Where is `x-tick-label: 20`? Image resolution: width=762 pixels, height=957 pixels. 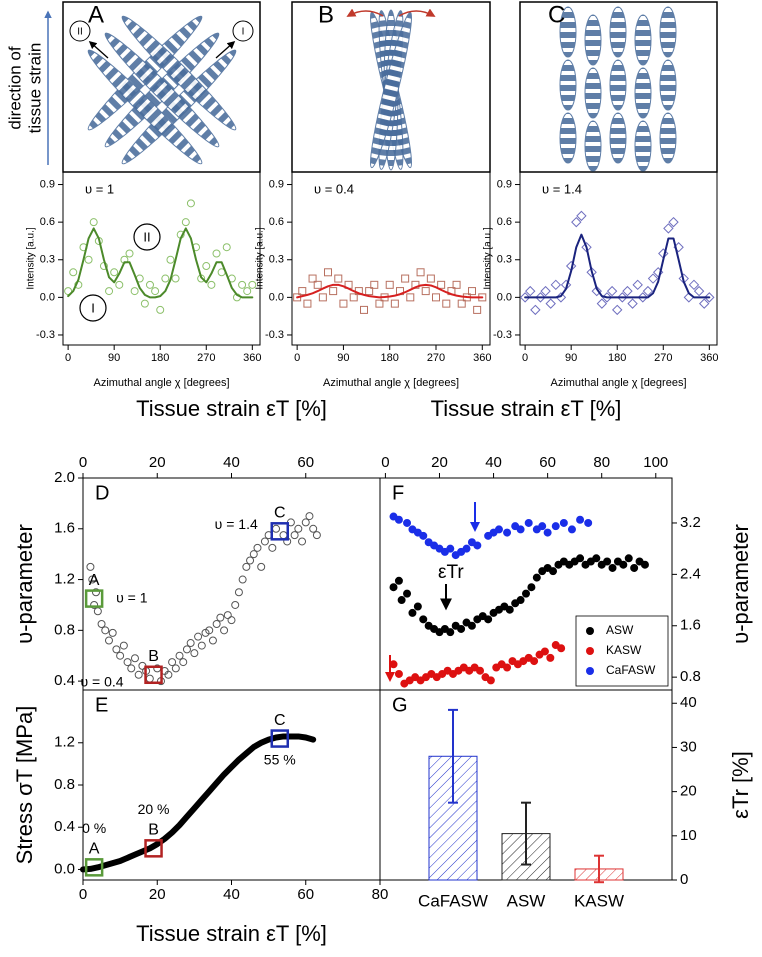
x-tick-label: 20 is located at coordinates (157, 462).